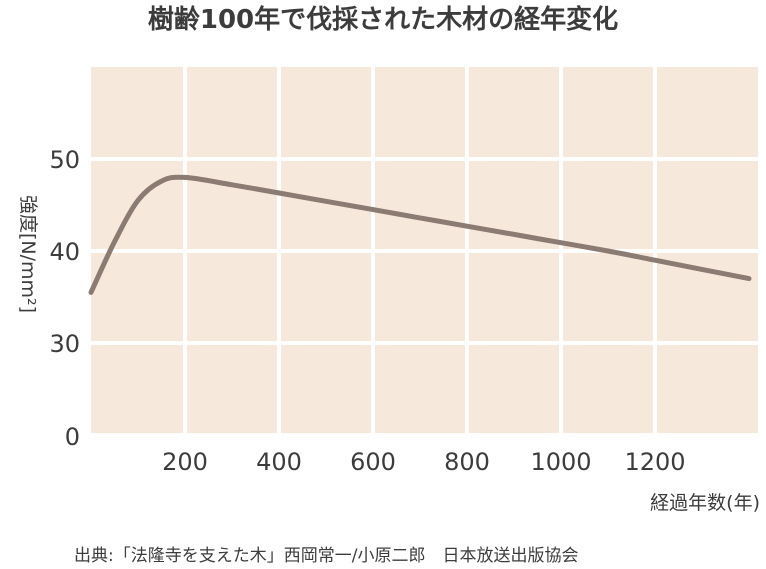 The image size is (766, 569). Describe the element at coordinates (64, 298) in the screenshot. I see `y-axis-ticks: 0 30 40 50` at that location.